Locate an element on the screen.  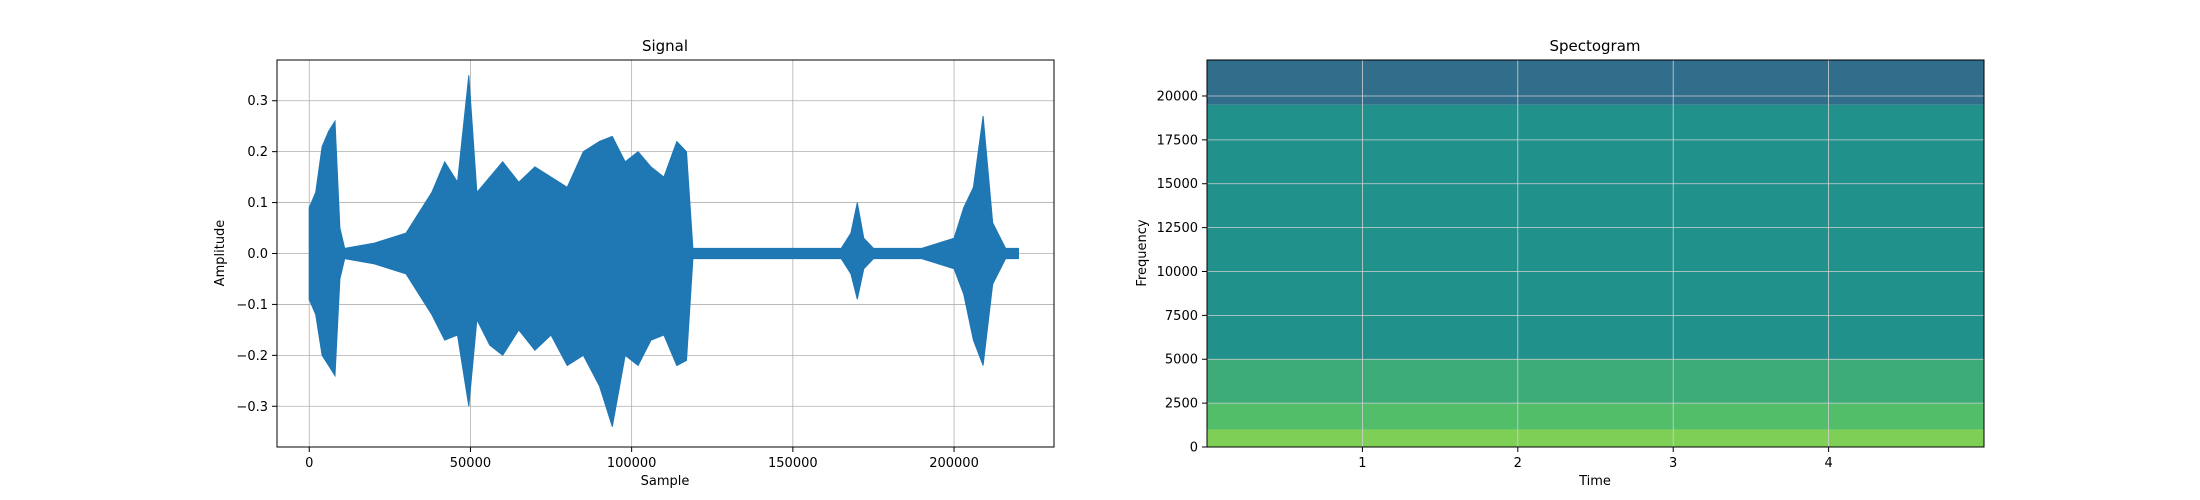
signal-y-tick-label-3: 0.0 is located at coordinates (257, 254).